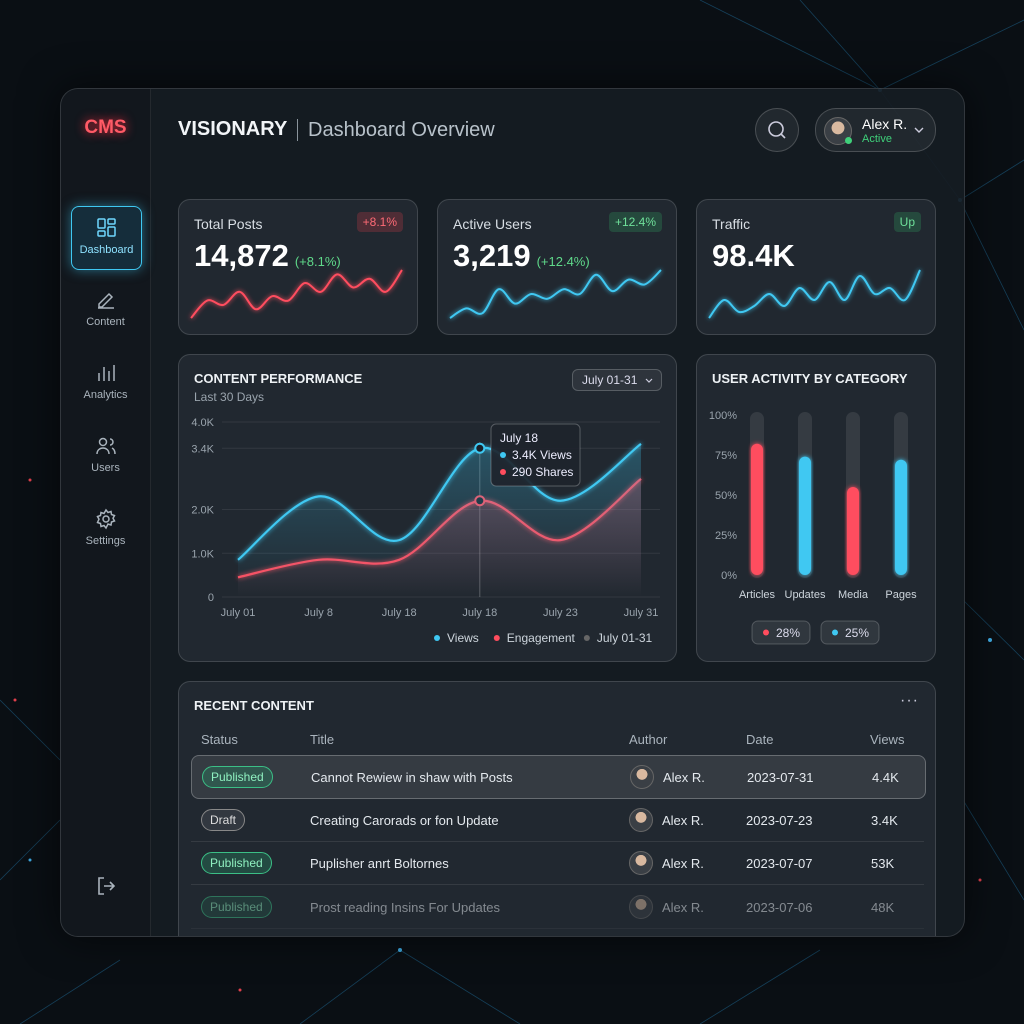  Describe the element at coordinates (877, 139) in the screenshot. I see `user-status: Active` at that location.